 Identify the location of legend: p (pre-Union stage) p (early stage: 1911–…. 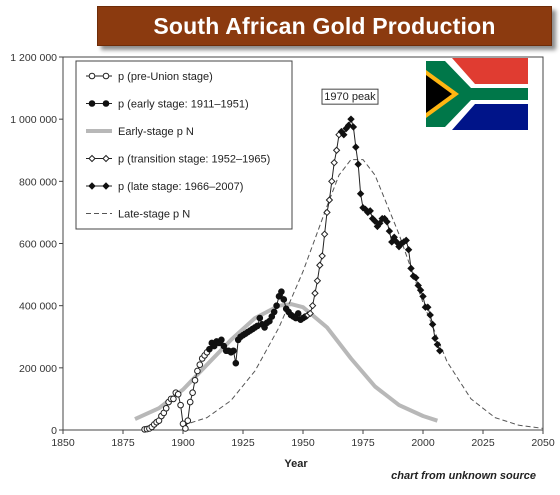
(184, 145).